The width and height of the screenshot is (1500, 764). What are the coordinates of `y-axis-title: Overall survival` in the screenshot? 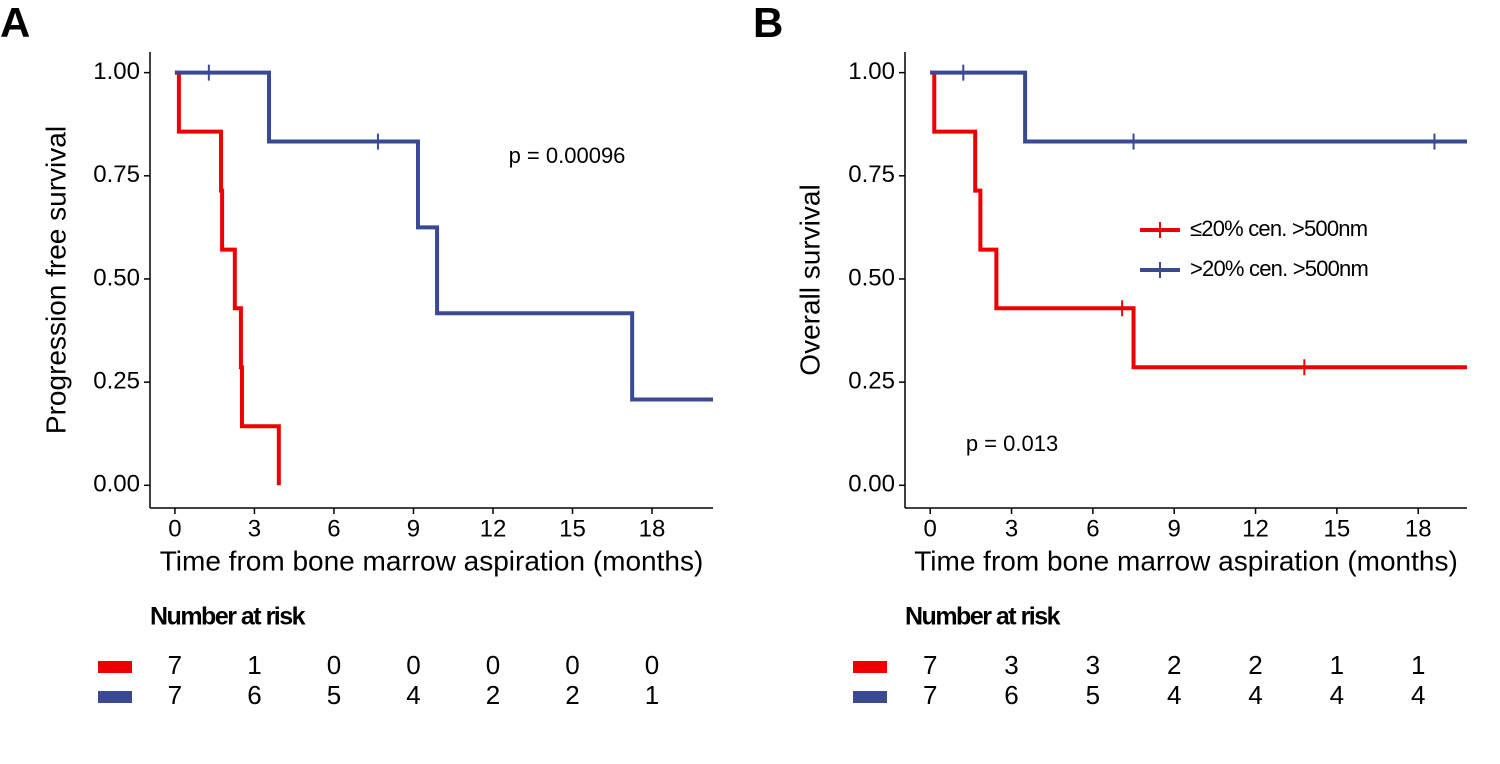 It's located at (809, 279).